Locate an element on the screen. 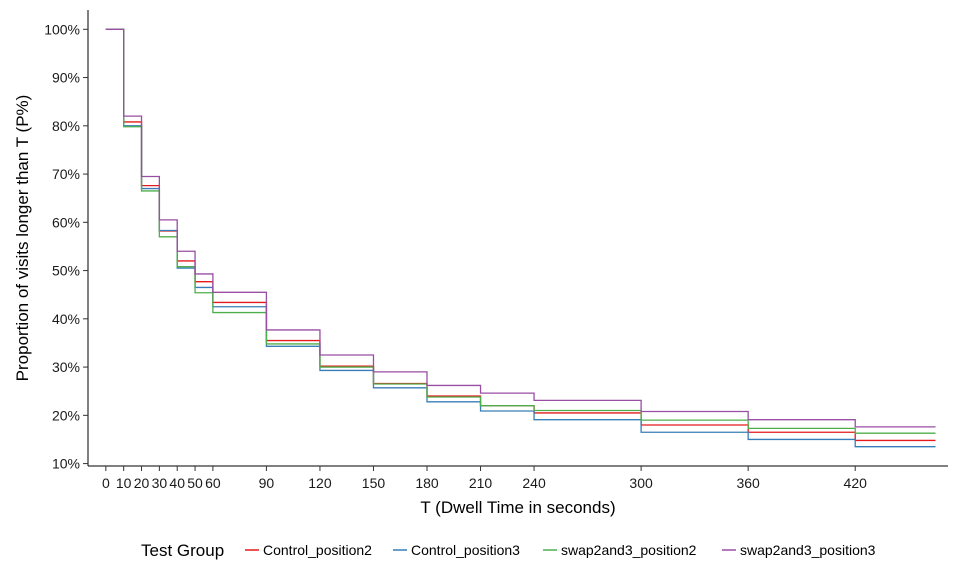  x-tick-label: 240 is located at coordinates (534, 483).